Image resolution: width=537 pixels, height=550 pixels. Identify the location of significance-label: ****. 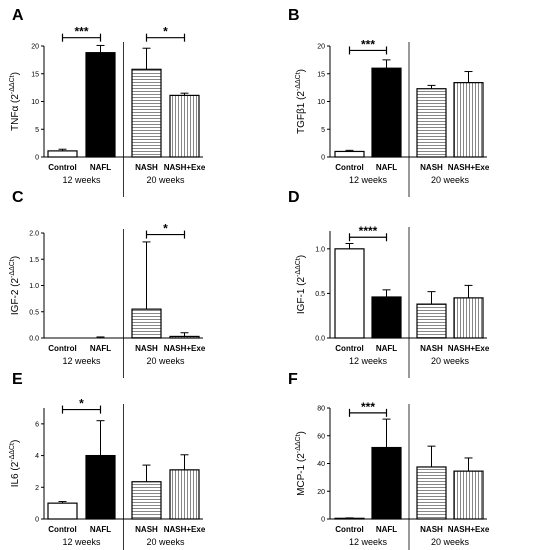
(368, 231).